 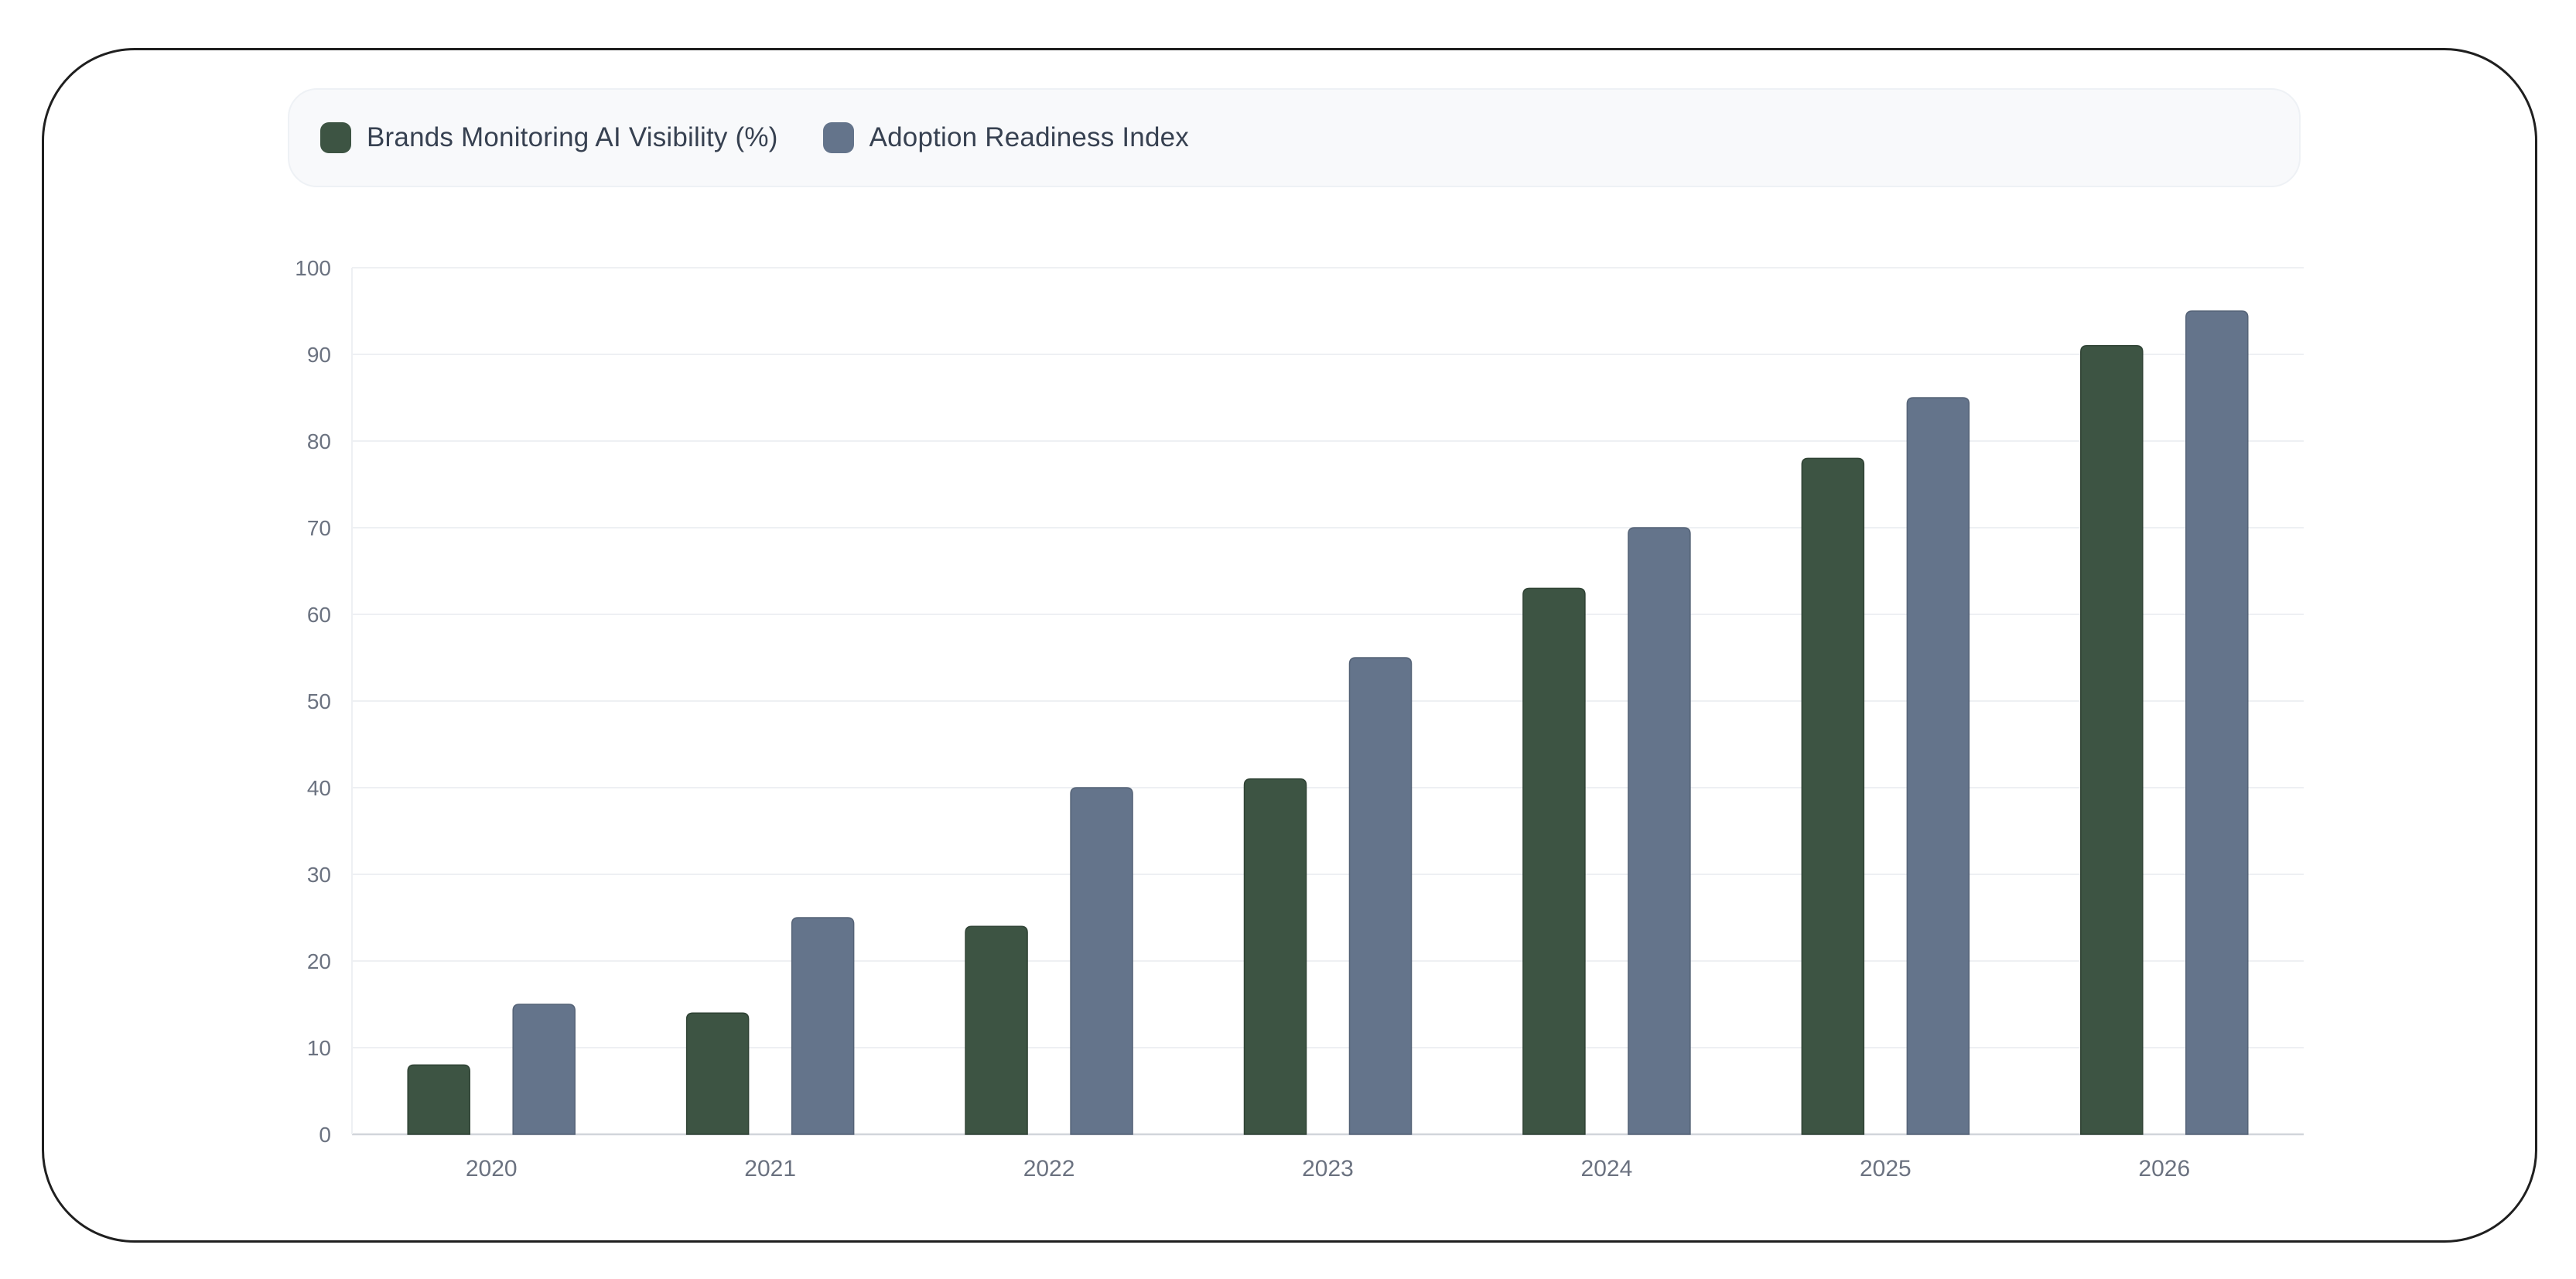 I want to click on y-tick-label: 100, so click(x=313, y=268).